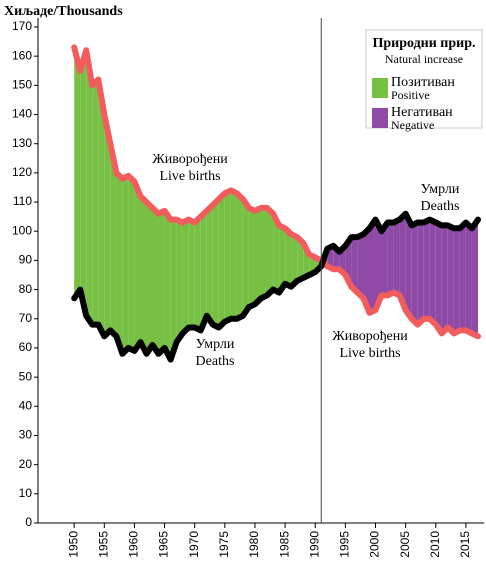 The width and height of the screenshot is (486, 566). Describe the element at coordinates (412, 125) in the screenshot. I see `legend-sublabel: Negative` at that location.